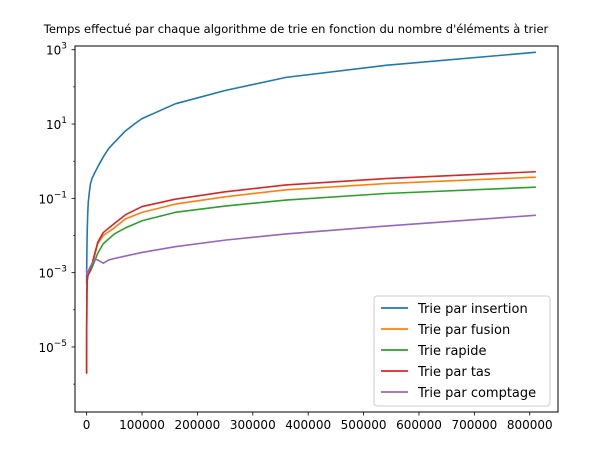 Image resolution: width=604 pixels, height=457 pixels. I want to click on legend-label: Trie par comptage, so click(476, 393).